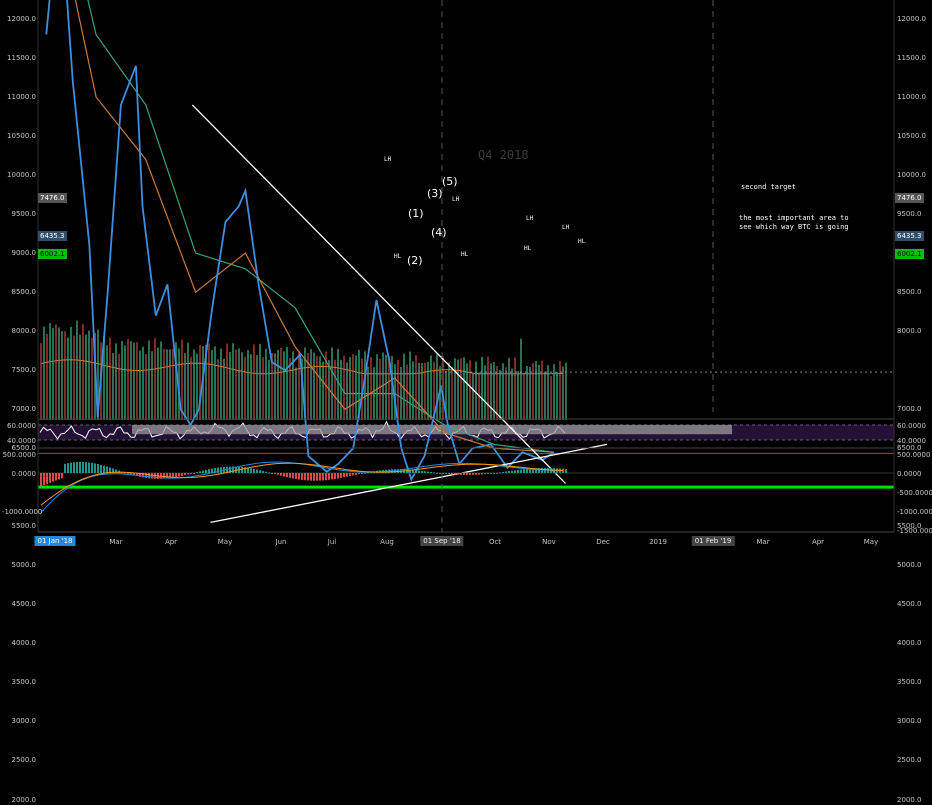 This screenshot has height=805, width=932. What do you see at coordinates (909, 643) in the screenshot?
I see `right-tick-4000.0: 4000.0` at bounding box center [909, 643].